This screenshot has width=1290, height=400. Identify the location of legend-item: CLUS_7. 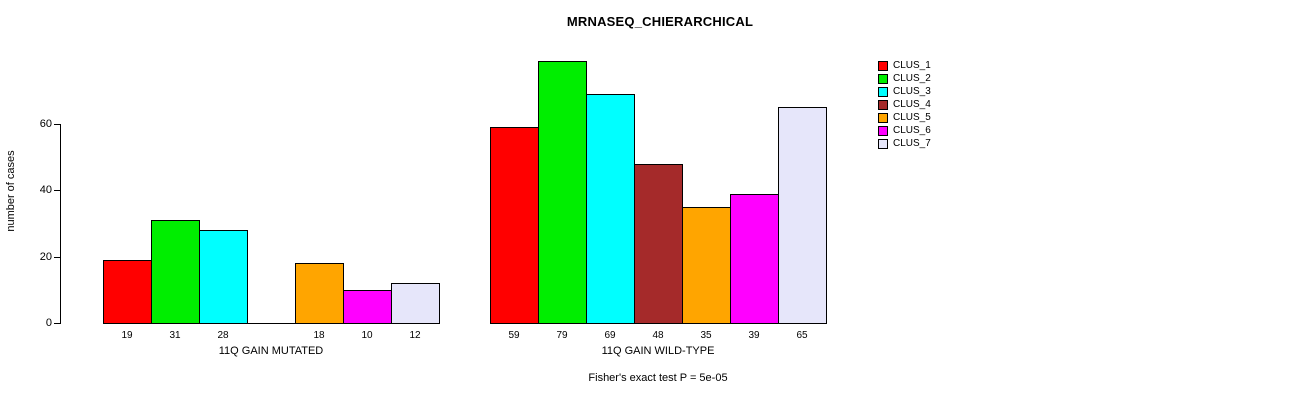
(904, 144).